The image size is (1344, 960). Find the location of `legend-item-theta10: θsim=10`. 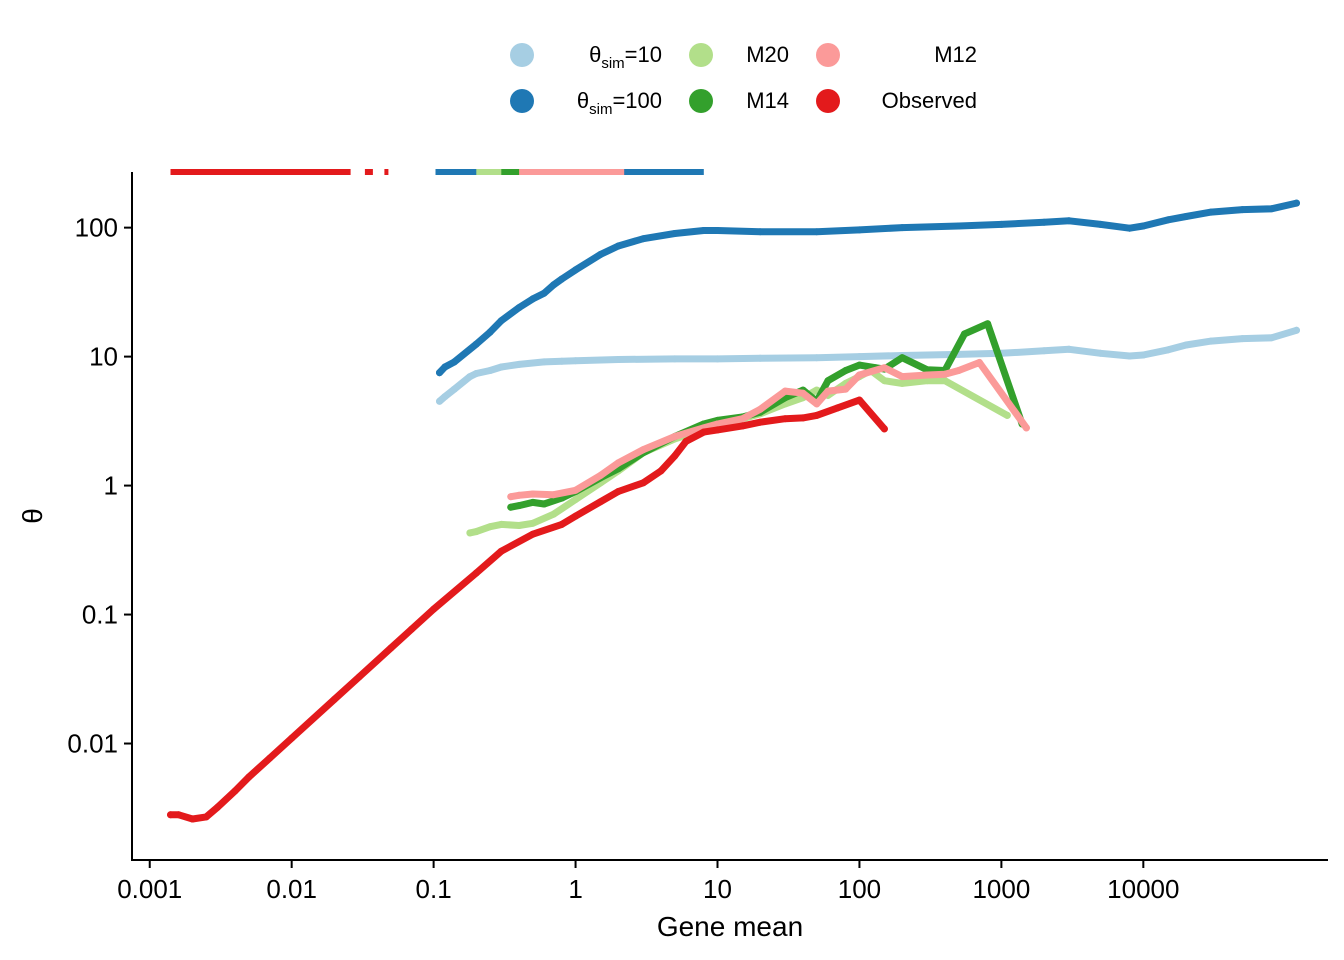

legend-item-theta10: θsim=10 is located at coordinates (586, 57).